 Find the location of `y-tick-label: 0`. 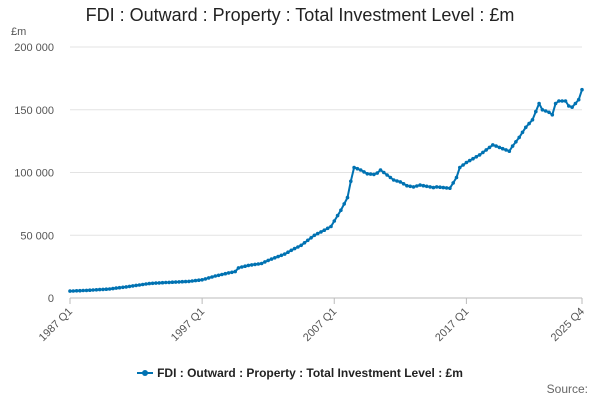

y-tick-label: 0 is located at coordinates (51, 299).